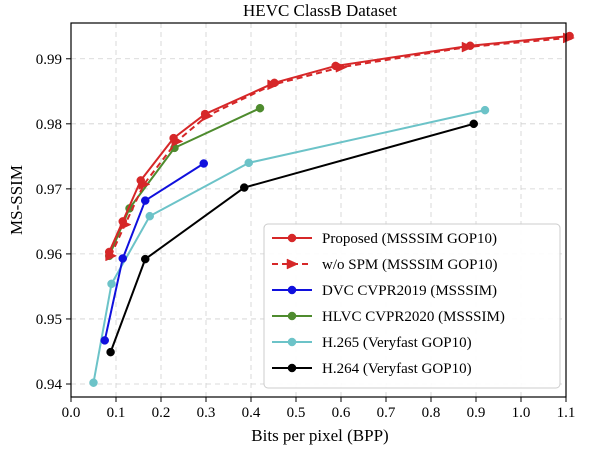 This screenshot has width=600, height=450. I want to click on legend-entry: w/o SPM (MSSSIM GOP10), so click(384, 265).